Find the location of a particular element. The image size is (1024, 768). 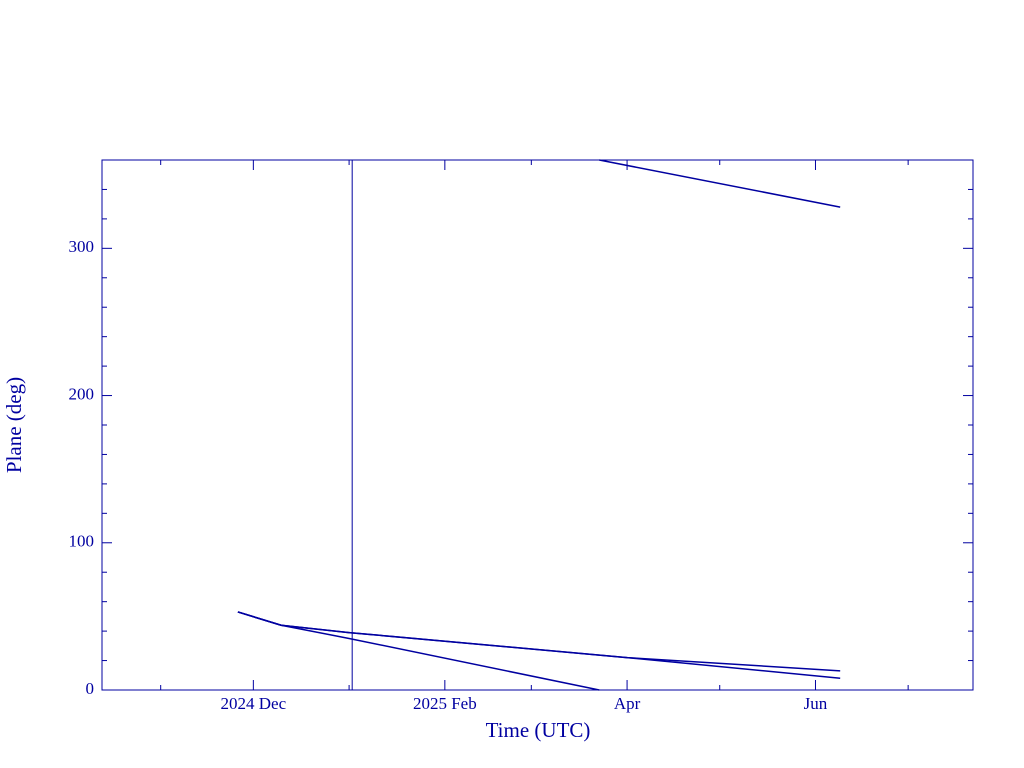

x-tick-label: Jun is located at coordinates (816, 703).